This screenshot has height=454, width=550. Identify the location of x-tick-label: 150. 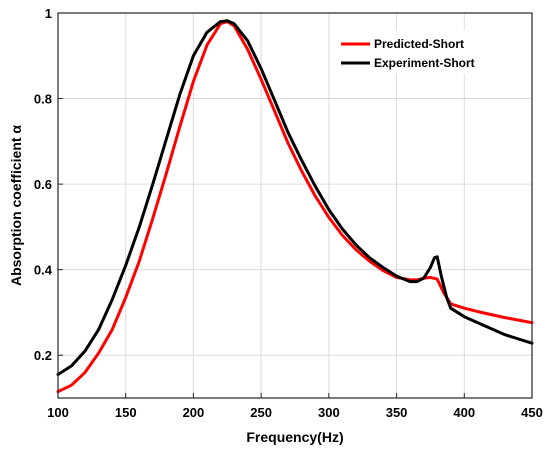
(126, 412).